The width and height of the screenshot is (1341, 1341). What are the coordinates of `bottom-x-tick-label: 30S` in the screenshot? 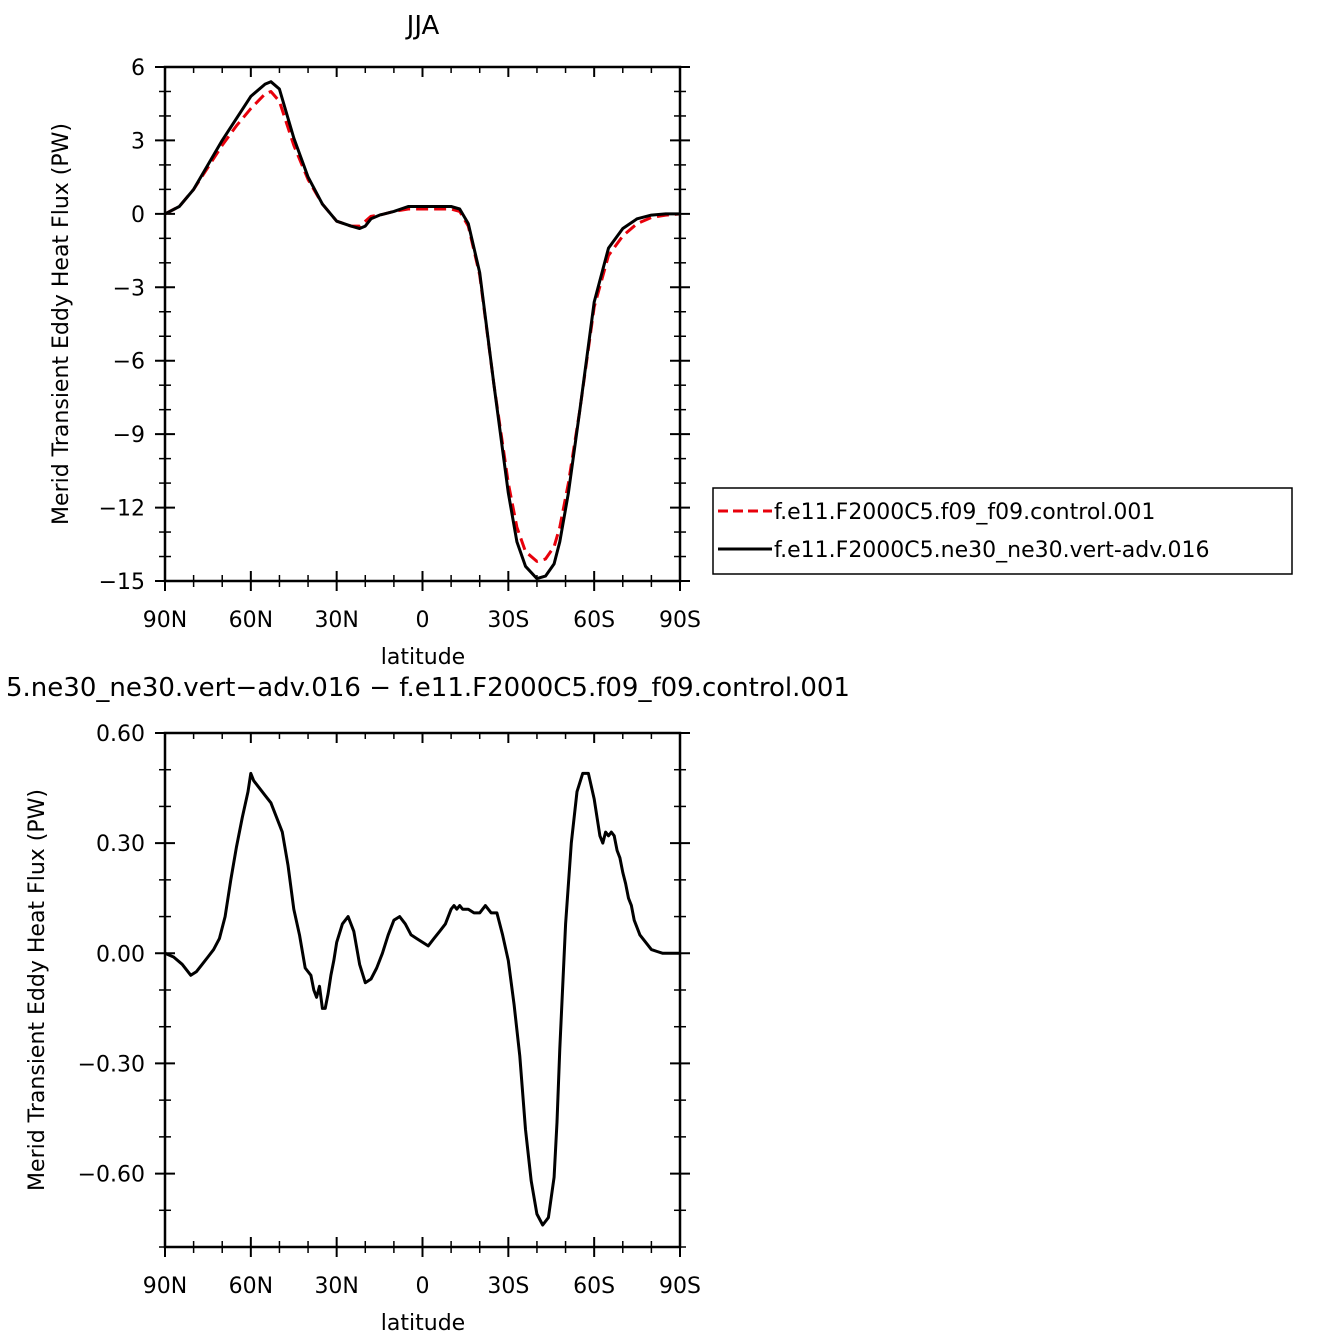 It's located at (508, 1286).